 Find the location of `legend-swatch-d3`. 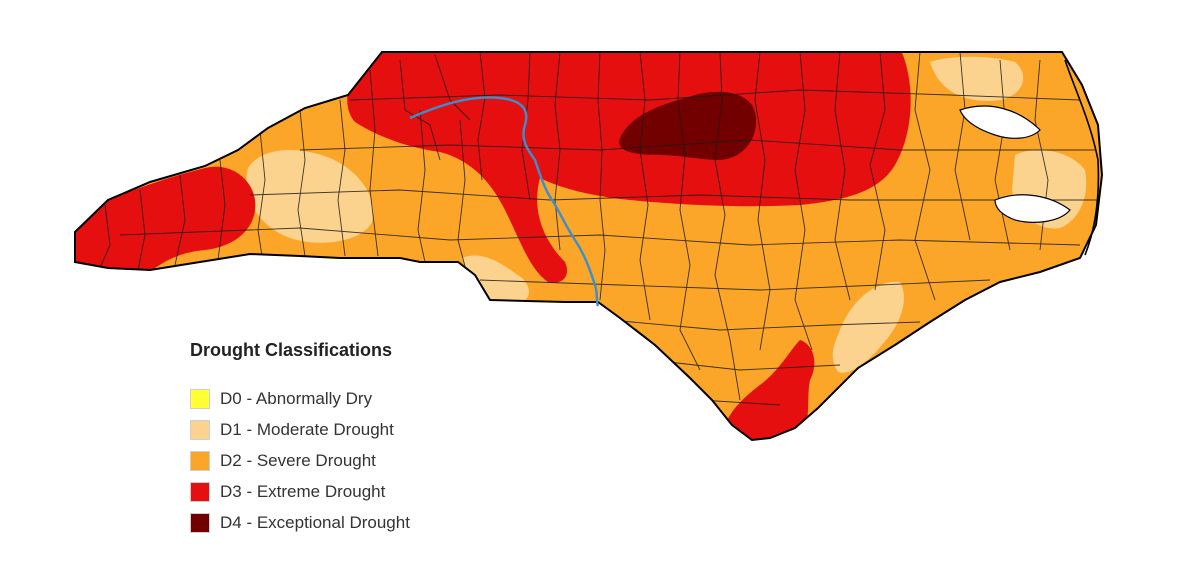

legend-swatch-d3 is located at coordinates (200, 491).